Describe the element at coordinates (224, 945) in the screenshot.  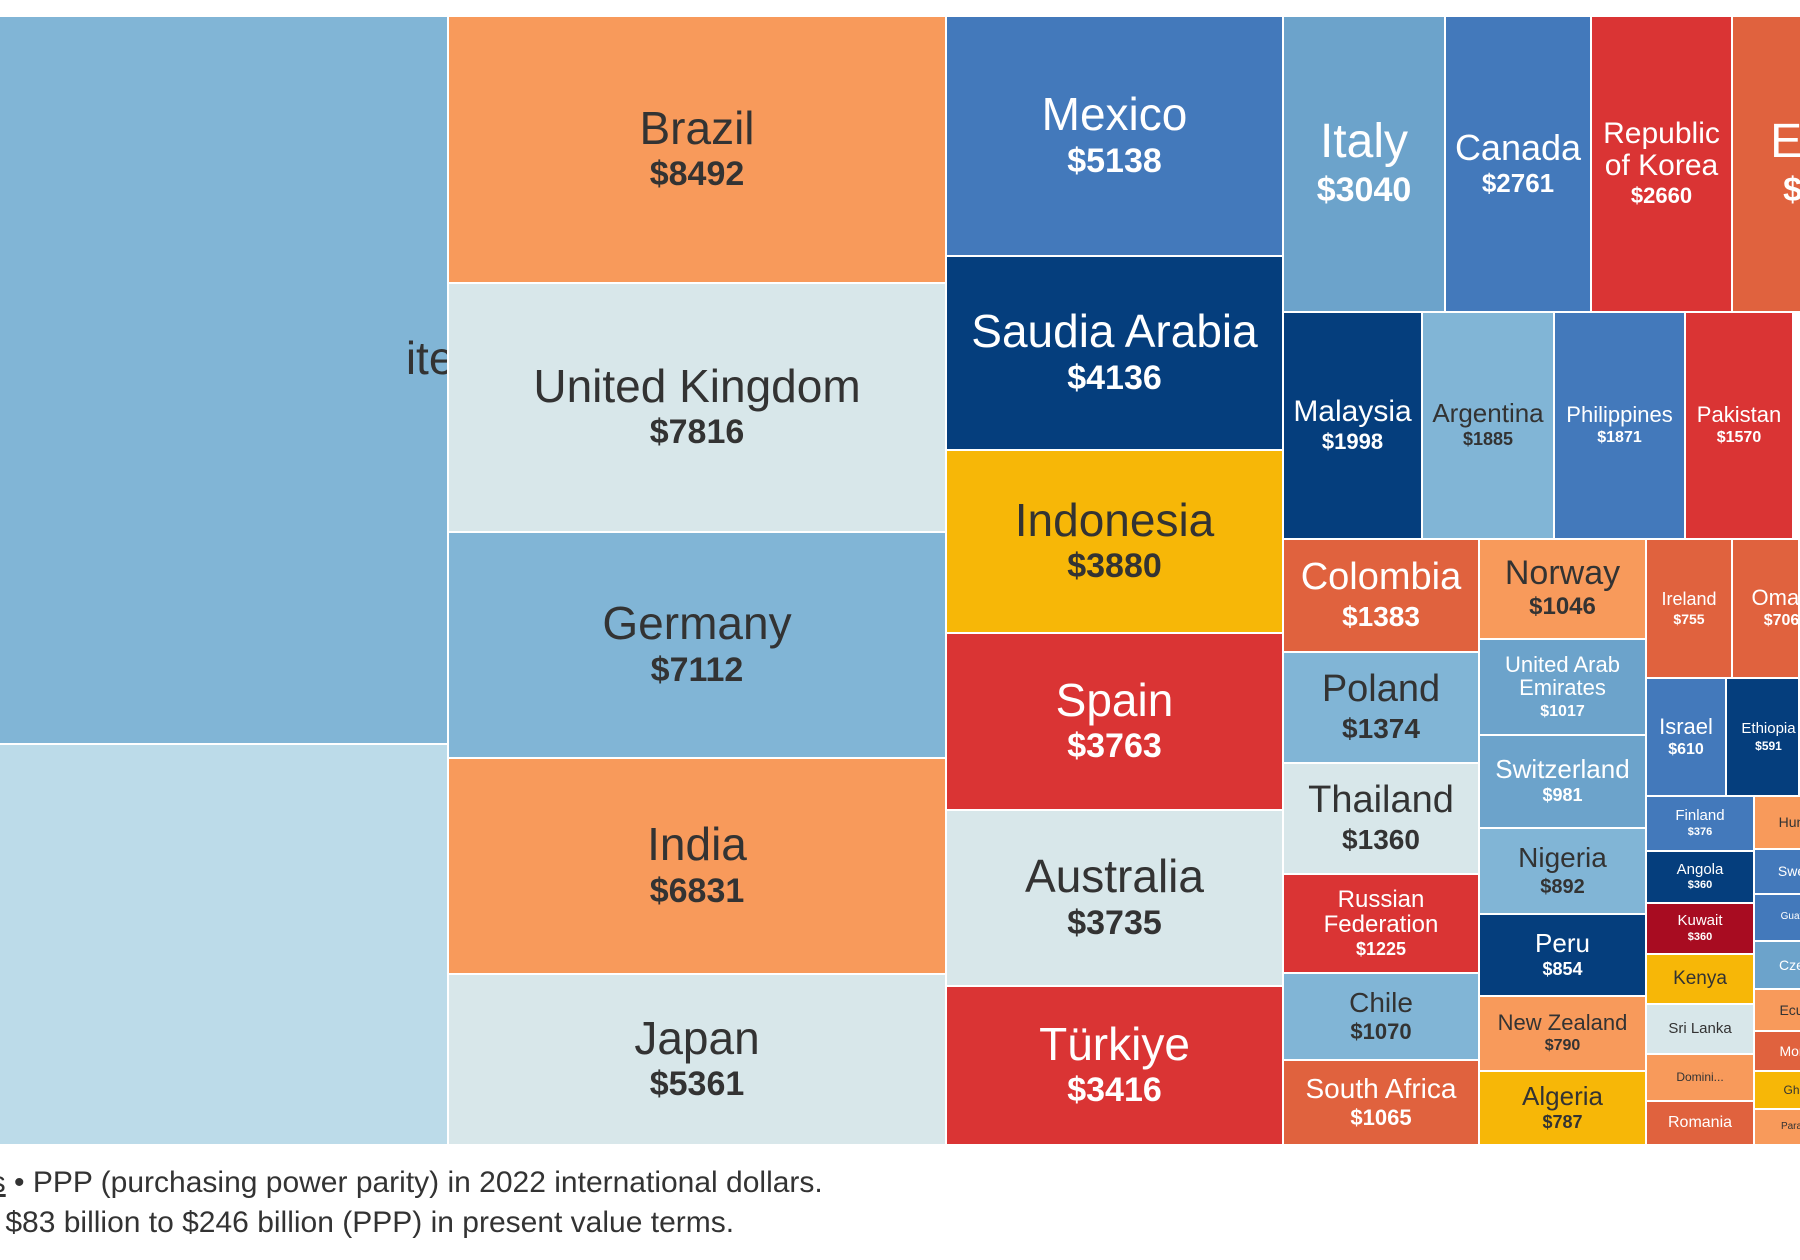
I see `tile-china: China$19,295` at that location.